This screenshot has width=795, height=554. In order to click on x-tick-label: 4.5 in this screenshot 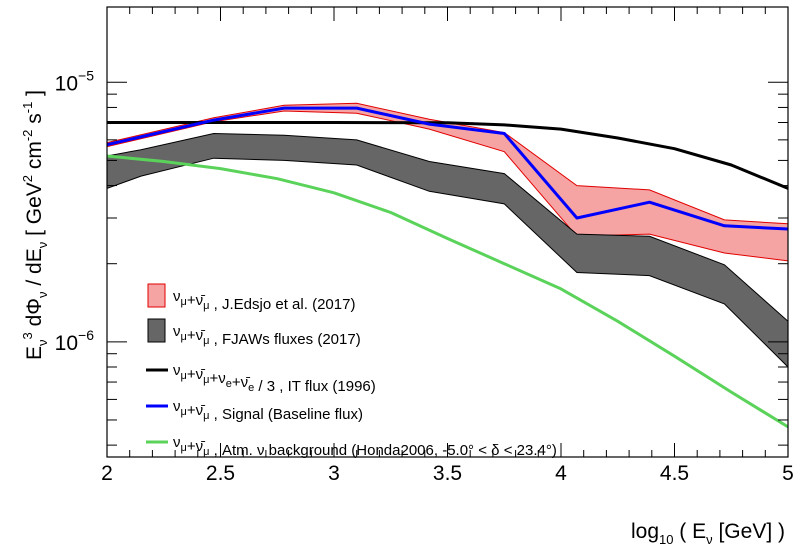, I will do `click(674, 473)`.